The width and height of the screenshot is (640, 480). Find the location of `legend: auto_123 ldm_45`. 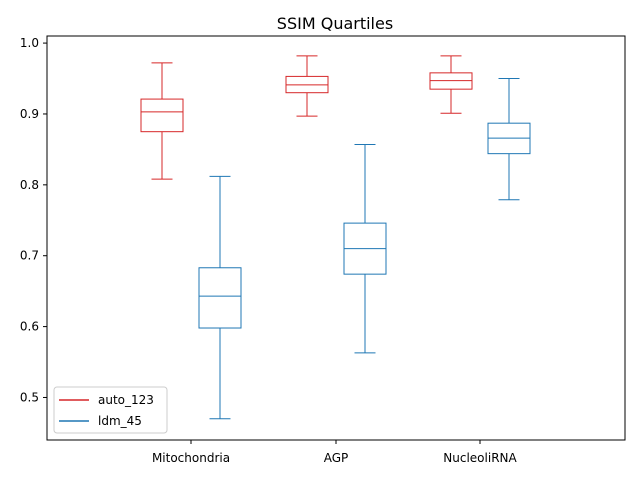

legend: auto_123 ldm_45 is located at coordinates (110, 410).